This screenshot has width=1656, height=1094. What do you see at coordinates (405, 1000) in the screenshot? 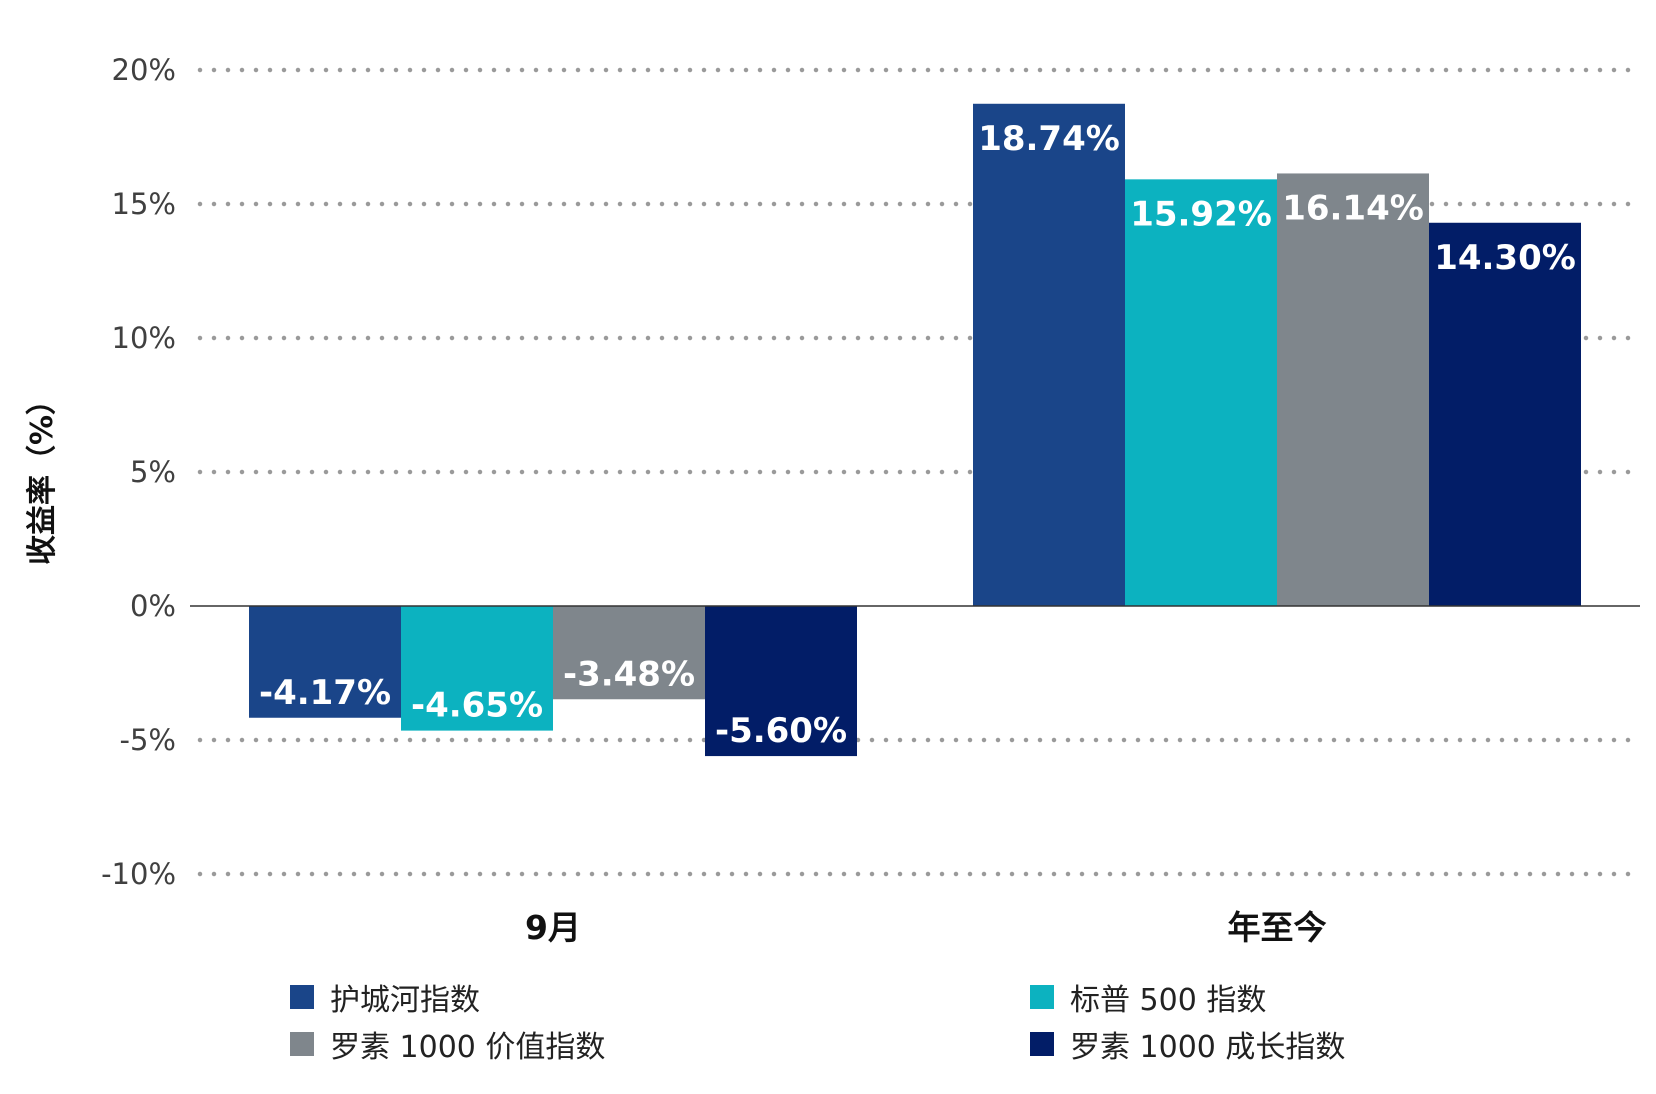
I see `legend-label: 护城河指数` at bounding box center [405, 1000].